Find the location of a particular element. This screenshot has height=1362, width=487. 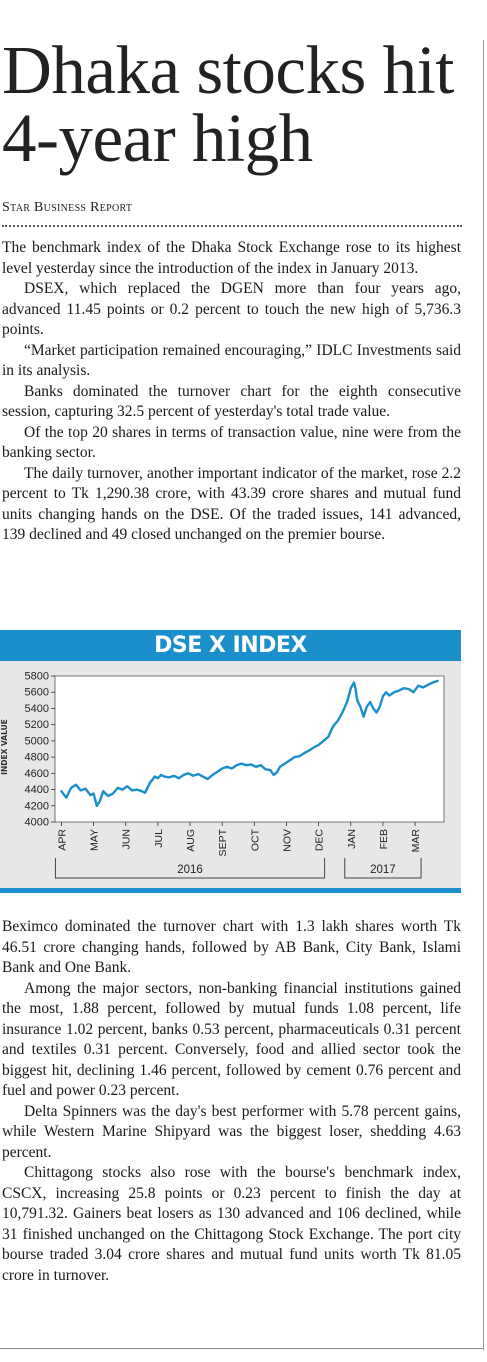

x-tick-label: JUN is located at coordinates (127, 839).